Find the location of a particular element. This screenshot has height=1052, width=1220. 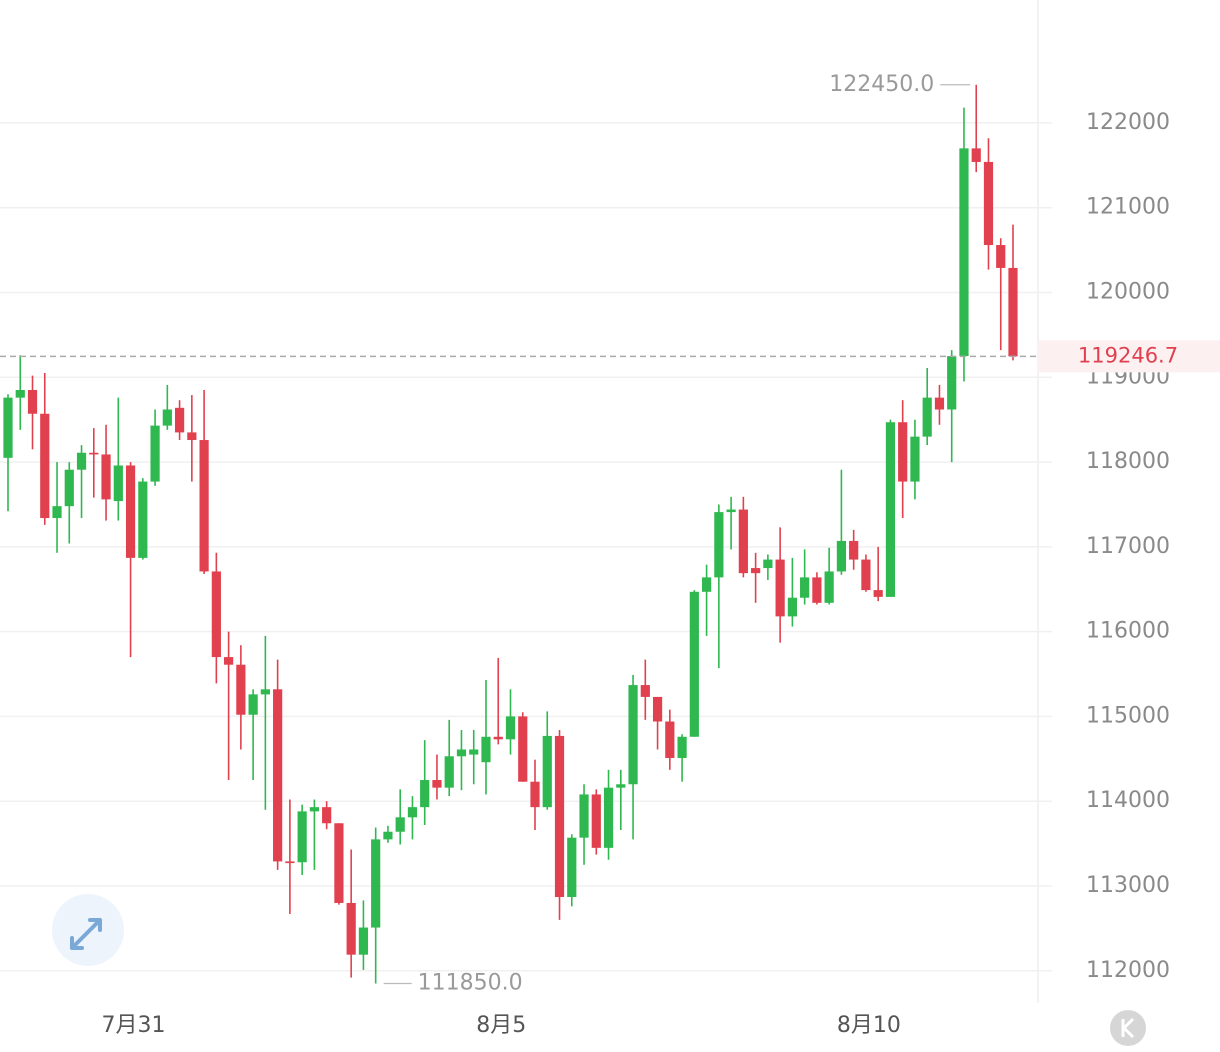

k-button is located at coordinates (1128, 1028).